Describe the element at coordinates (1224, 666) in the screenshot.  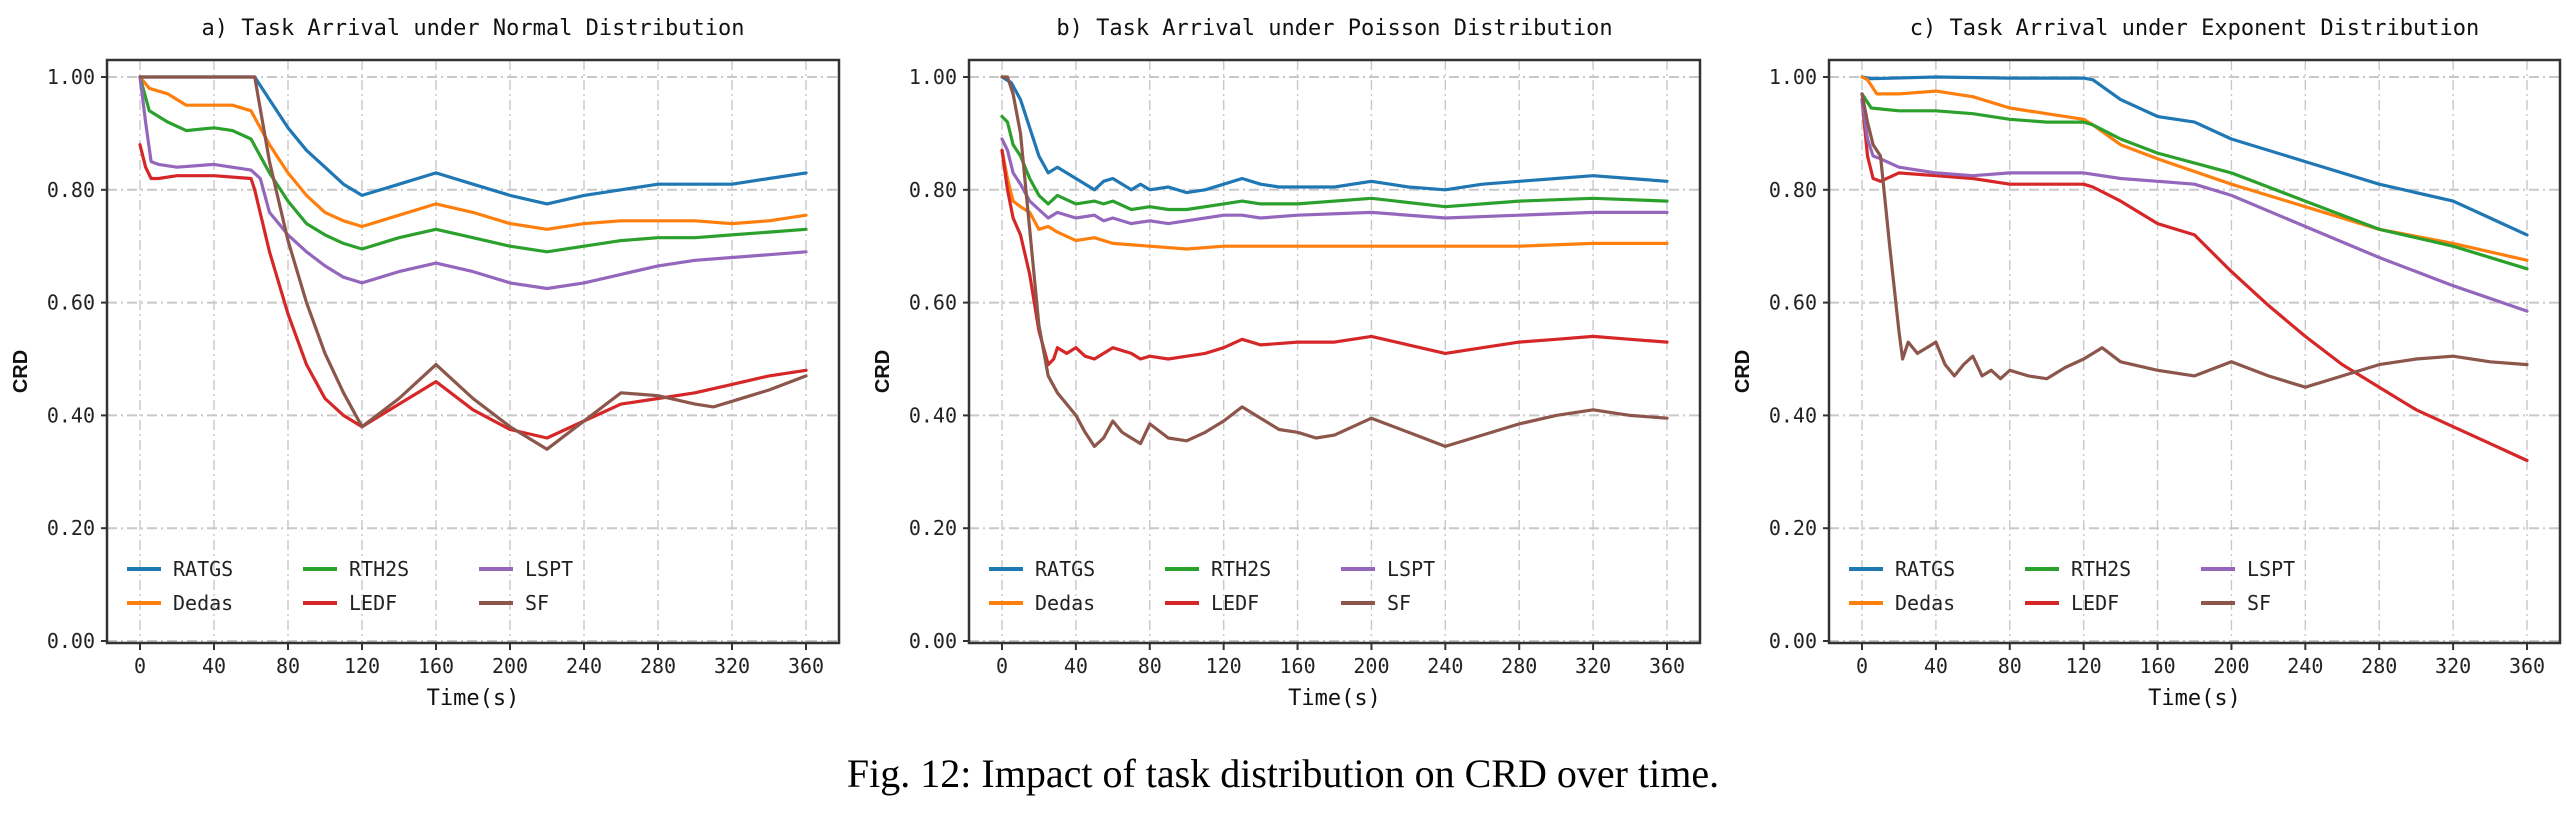
I see `x-tick-label: 120` at that location.